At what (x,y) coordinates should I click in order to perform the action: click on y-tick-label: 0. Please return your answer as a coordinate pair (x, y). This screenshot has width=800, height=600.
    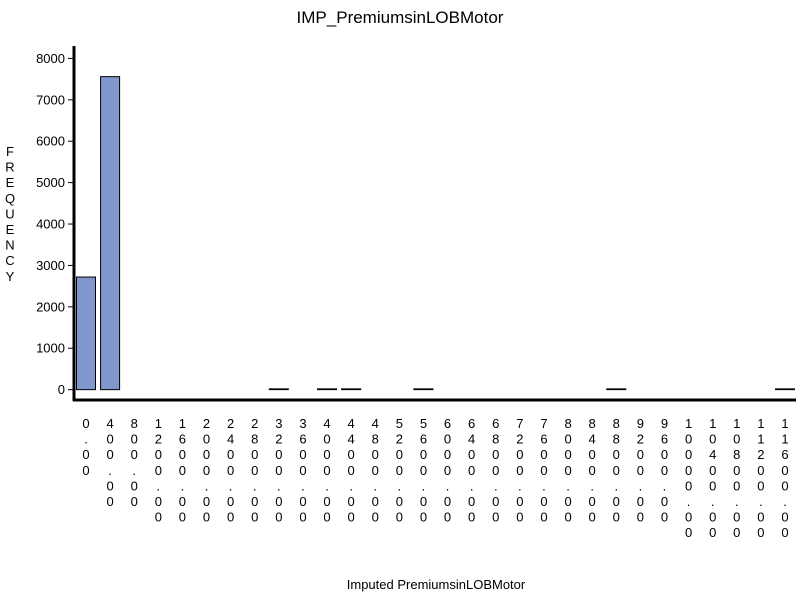
    Looking at the image, I should click on (61, 389).